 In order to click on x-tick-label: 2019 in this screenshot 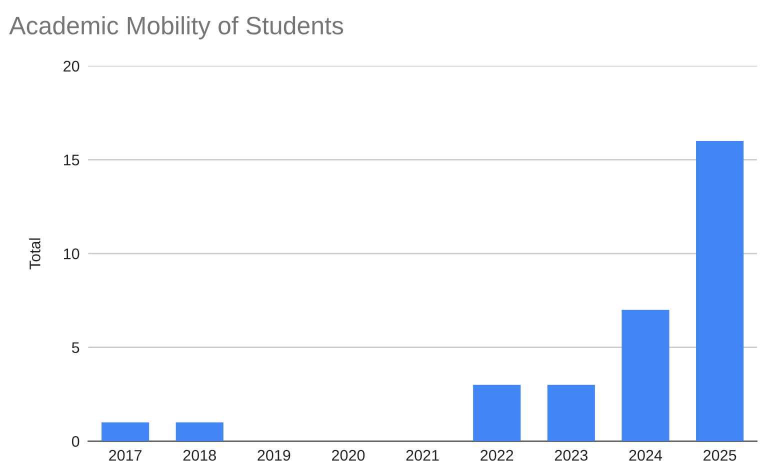, I will do `click(274, 455)`.